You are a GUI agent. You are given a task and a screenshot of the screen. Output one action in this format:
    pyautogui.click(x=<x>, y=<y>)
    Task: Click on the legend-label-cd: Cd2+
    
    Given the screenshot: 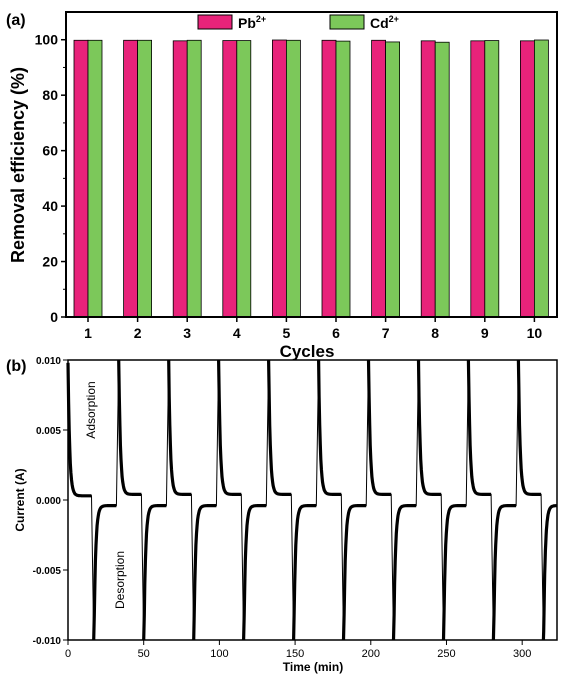 What is the action you would take?
    pyautogui.click(x=384, y=22)
    